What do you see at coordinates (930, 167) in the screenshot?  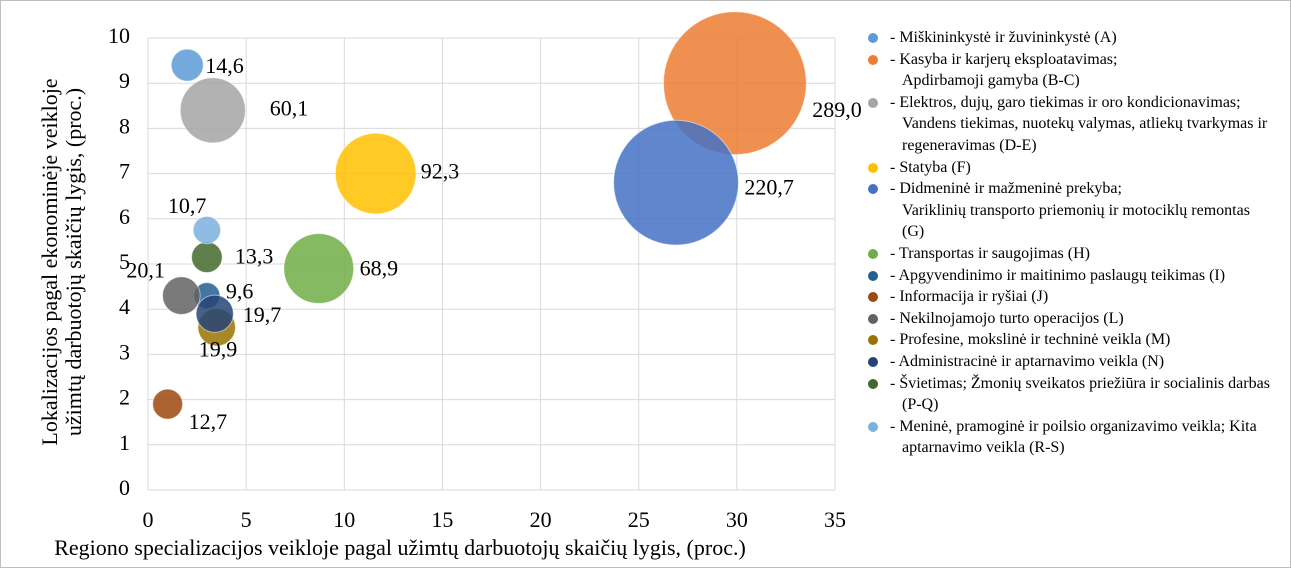 I see `legend-label: - Statyba (F)` at bounding box center [930, 167].